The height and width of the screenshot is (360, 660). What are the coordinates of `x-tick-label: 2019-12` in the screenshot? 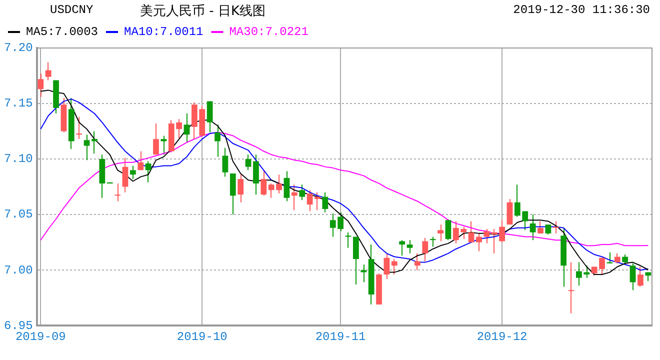 It's located at (502, 337).